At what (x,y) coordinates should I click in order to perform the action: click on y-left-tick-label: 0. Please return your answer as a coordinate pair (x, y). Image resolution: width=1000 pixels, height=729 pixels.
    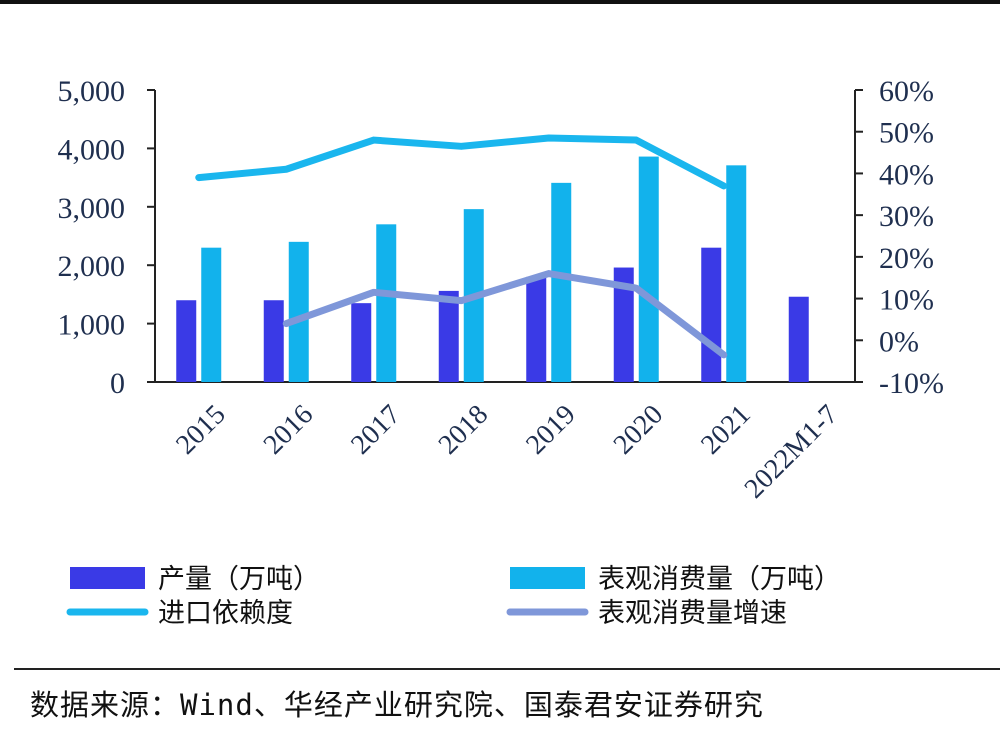
    Looking at the image, I should click on (117, 383).